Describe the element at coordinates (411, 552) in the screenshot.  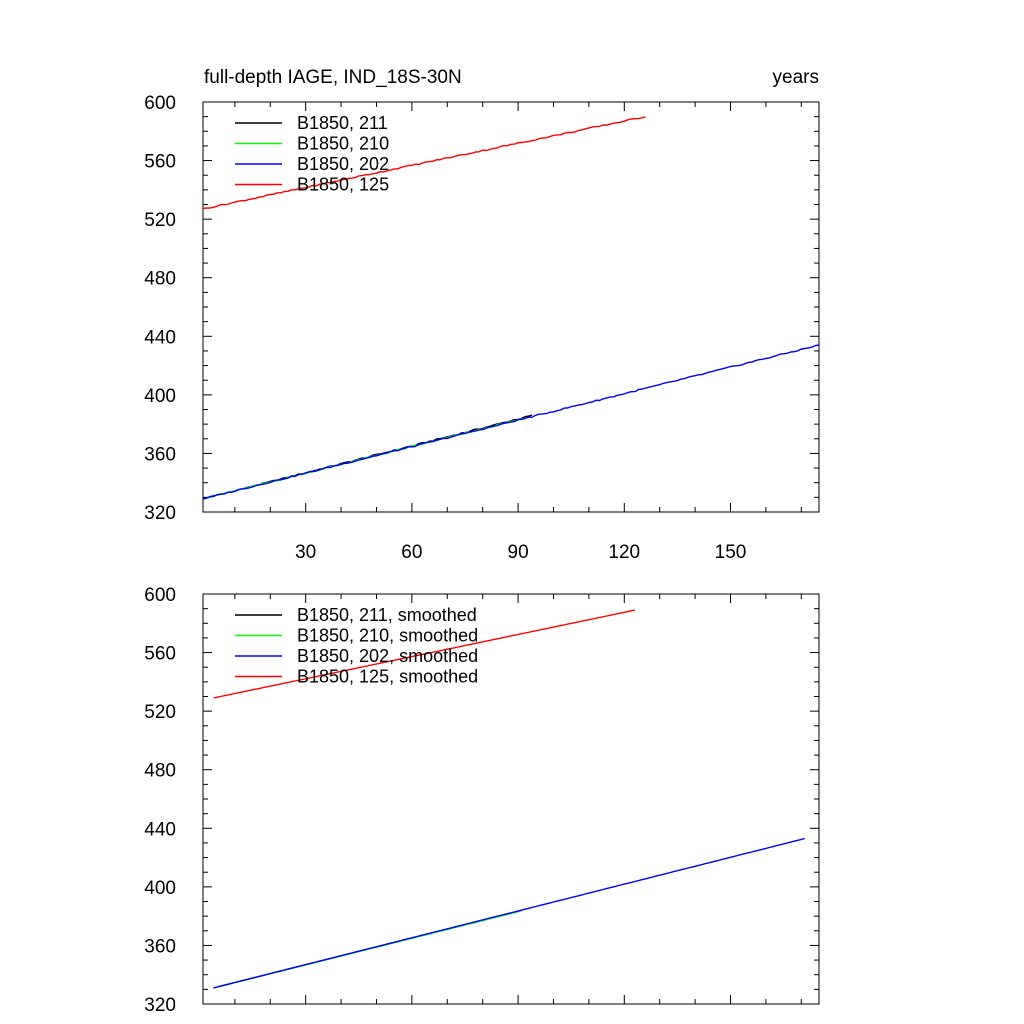
I see `x-tick-label: 60` at that location.